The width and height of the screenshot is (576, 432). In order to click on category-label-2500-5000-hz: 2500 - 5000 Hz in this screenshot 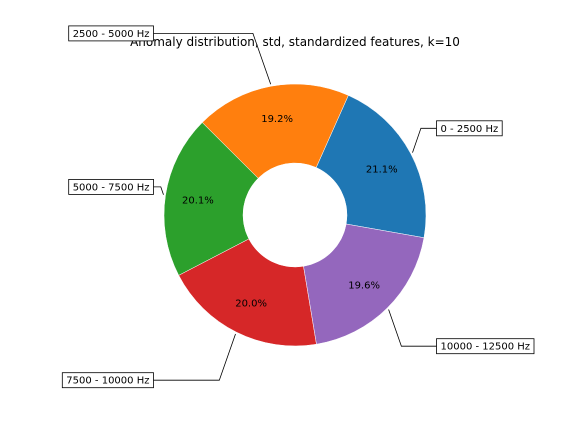, I will do `click(111, 34)`.